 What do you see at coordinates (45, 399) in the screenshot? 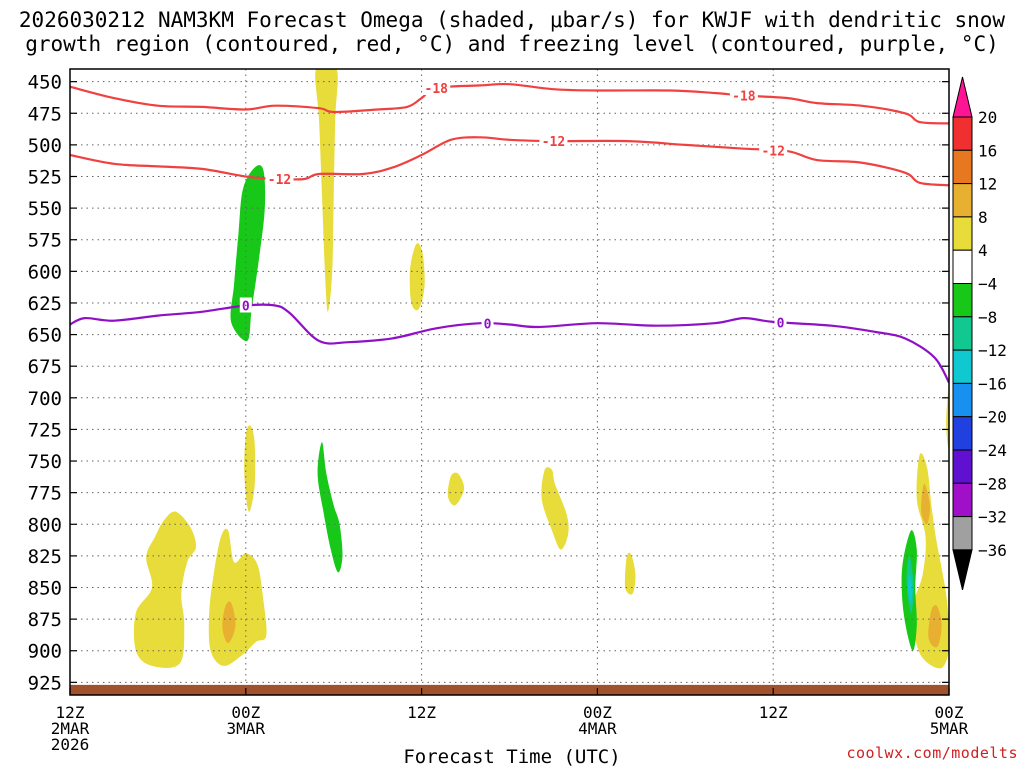
I see `y-tick-label: 700` at bounding box center [45, 399].